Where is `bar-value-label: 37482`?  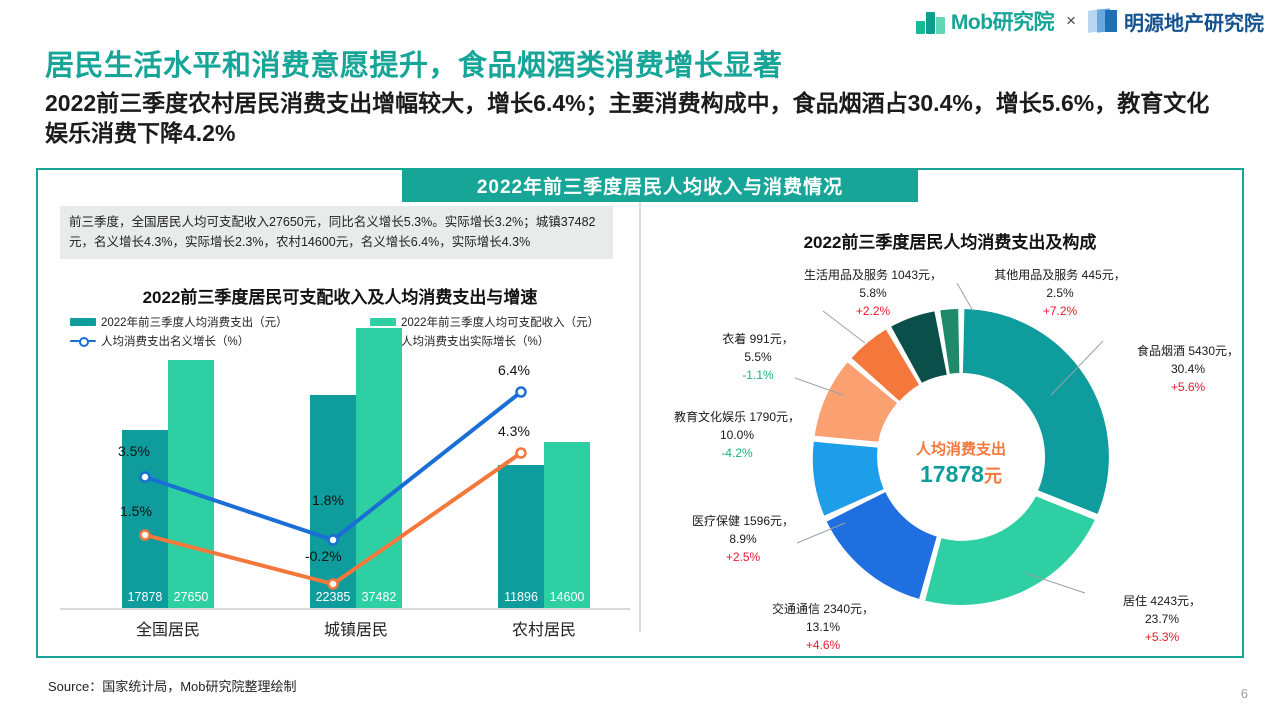 bar-value-label: 37482 is located at coordinates (379, 597).